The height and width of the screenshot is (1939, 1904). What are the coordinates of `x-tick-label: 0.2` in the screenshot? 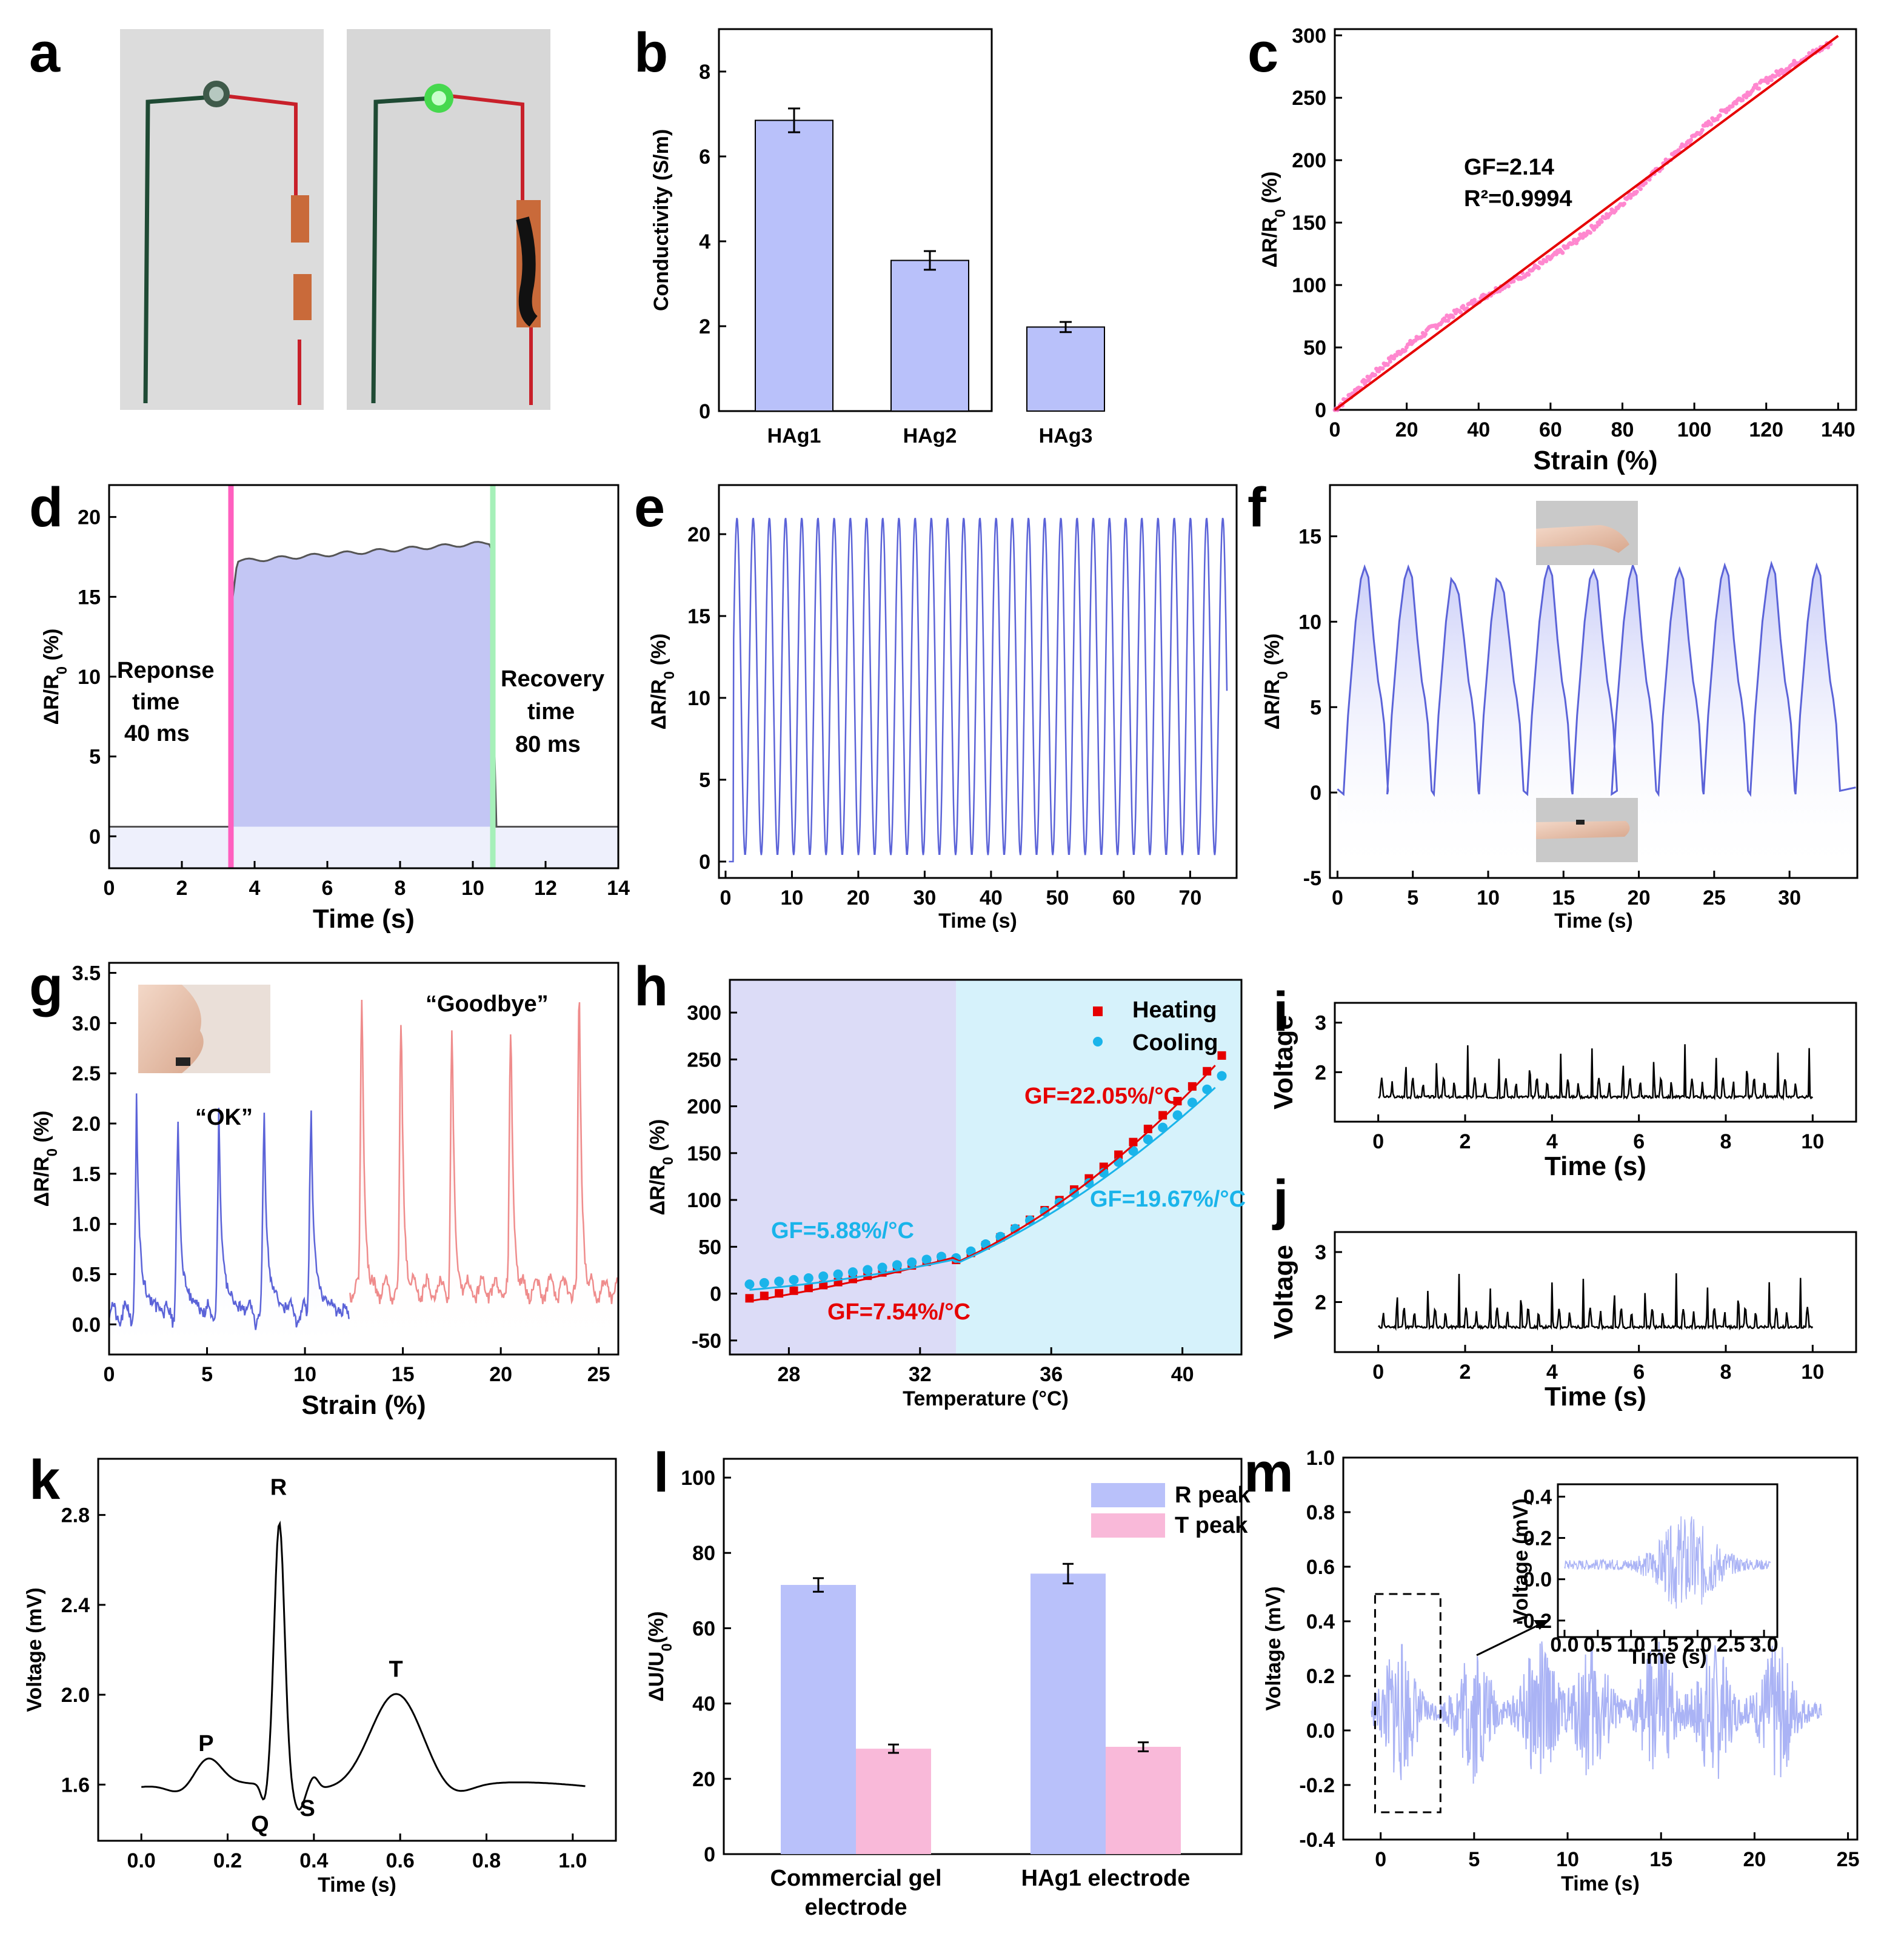 It's located at (227, 1860).